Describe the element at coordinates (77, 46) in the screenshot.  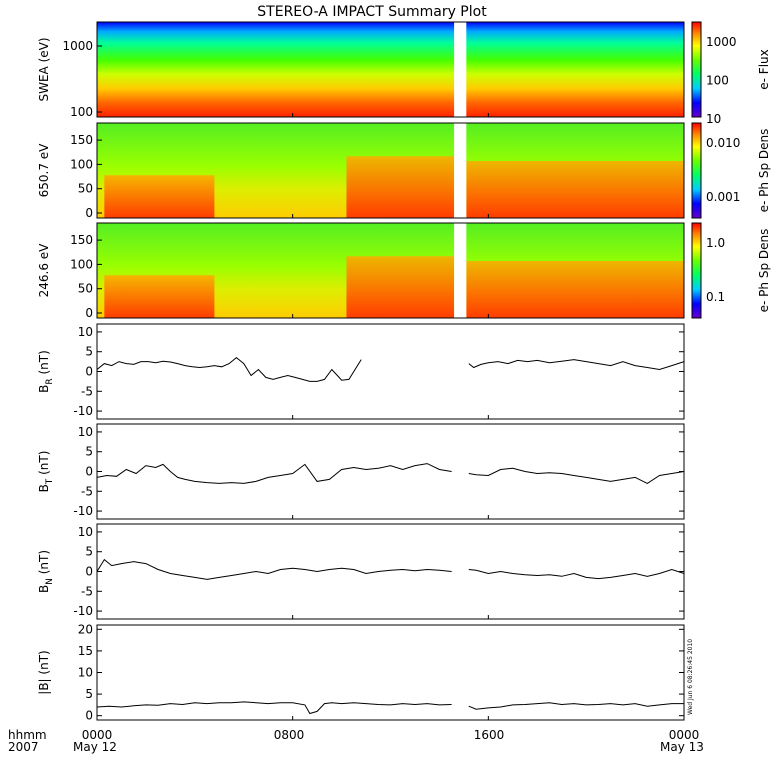
I see `y-tick-label: 1000` at that location.